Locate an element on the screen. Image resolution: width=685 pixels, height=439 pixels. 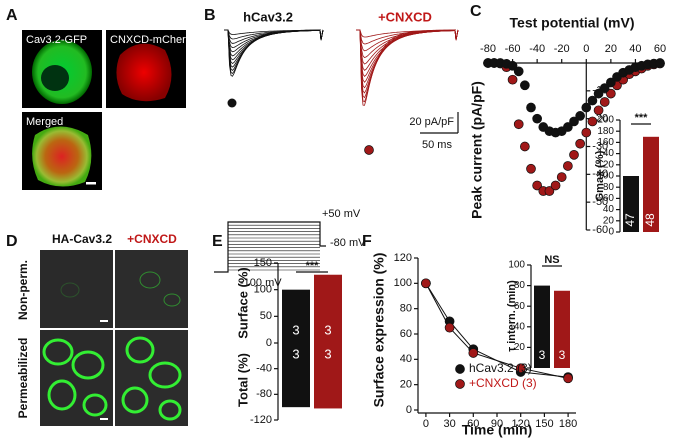
chart-title: Test potential (mV) is located at coordinates (572, 23).